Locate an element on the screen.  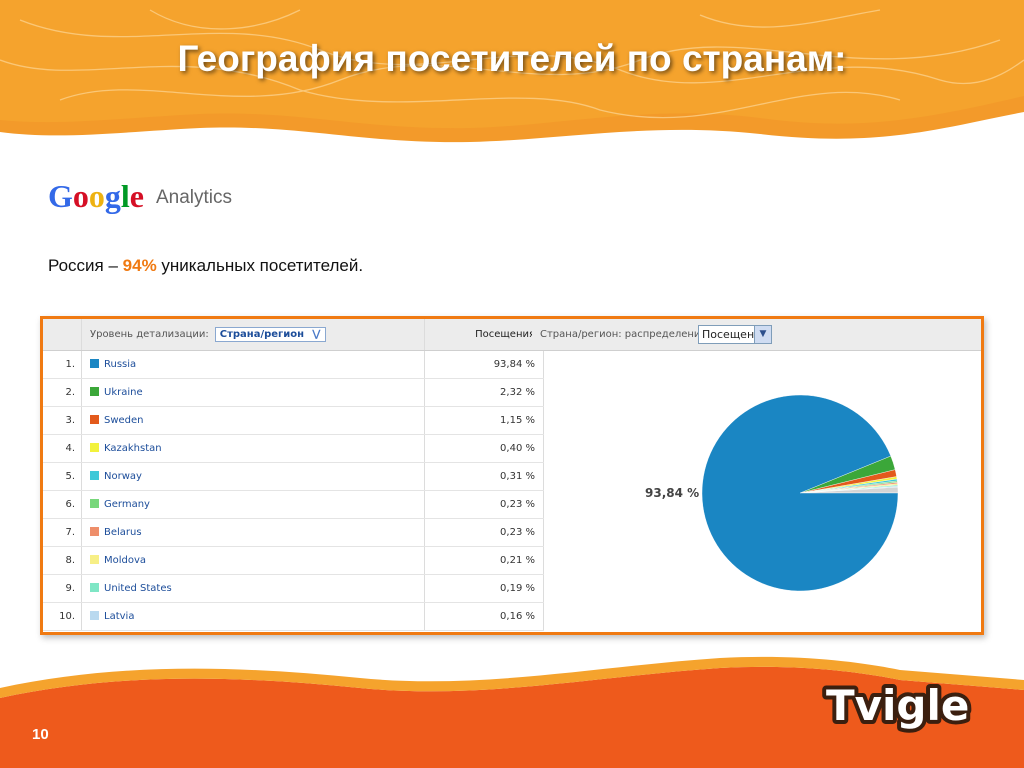
country-cell: United States is located at coordinates (253, 588).